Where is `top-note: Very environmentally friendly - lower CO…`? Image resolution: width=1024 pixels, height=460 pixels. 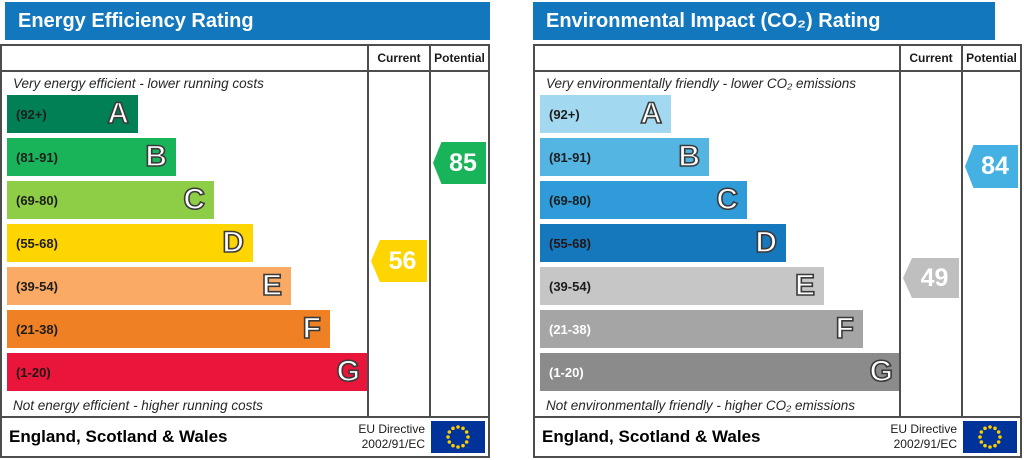
top-note: Very environmentally friendly - lower CO… is located at coordinates (701, 83).